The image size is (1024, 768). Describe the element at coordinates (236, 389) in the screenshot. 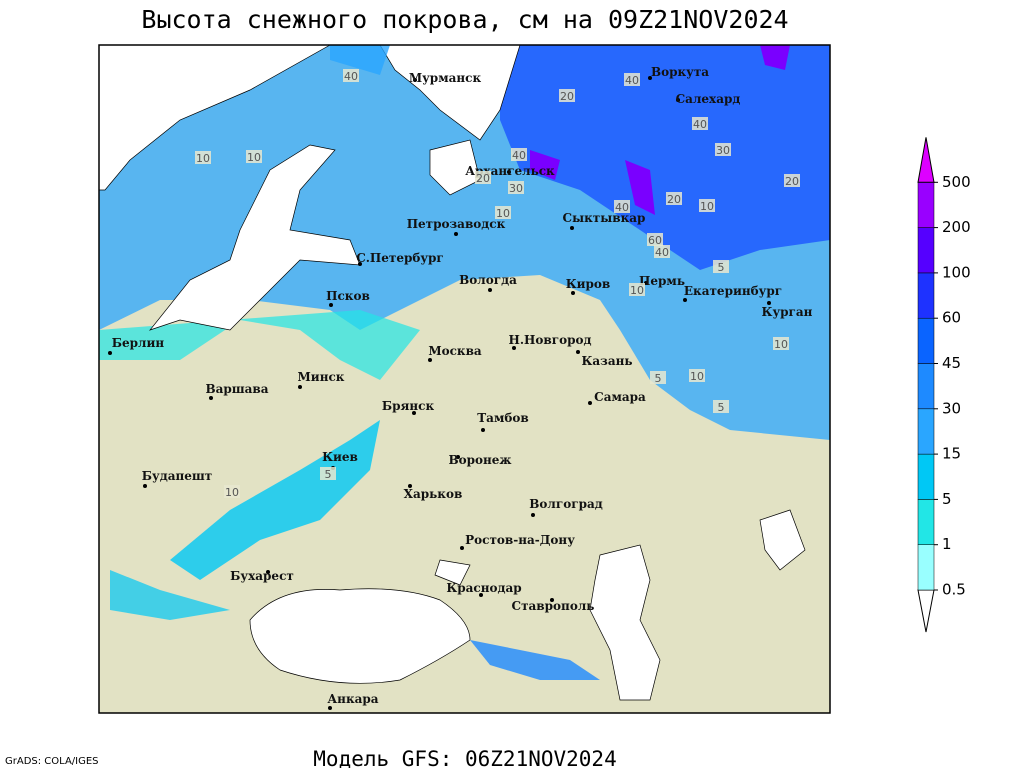

I see `city-label: Варшава` at that location.